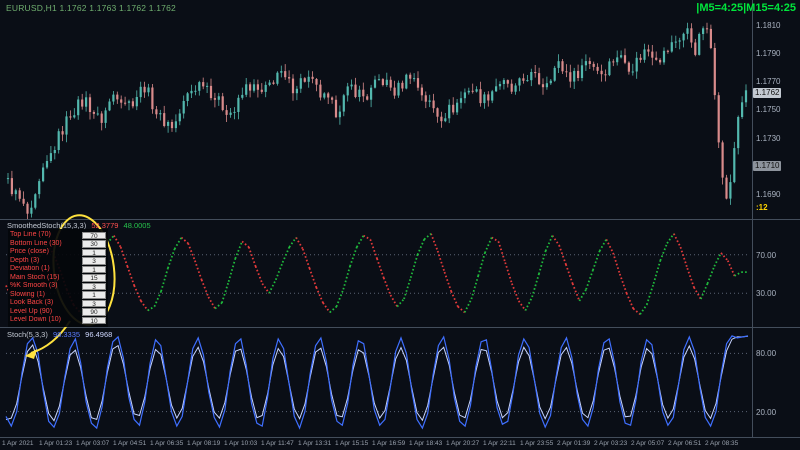  Describe the element at coordinates (99, 334) in the screenshot. I see `bottom-indicator-value-2: 96.4968` at that location.